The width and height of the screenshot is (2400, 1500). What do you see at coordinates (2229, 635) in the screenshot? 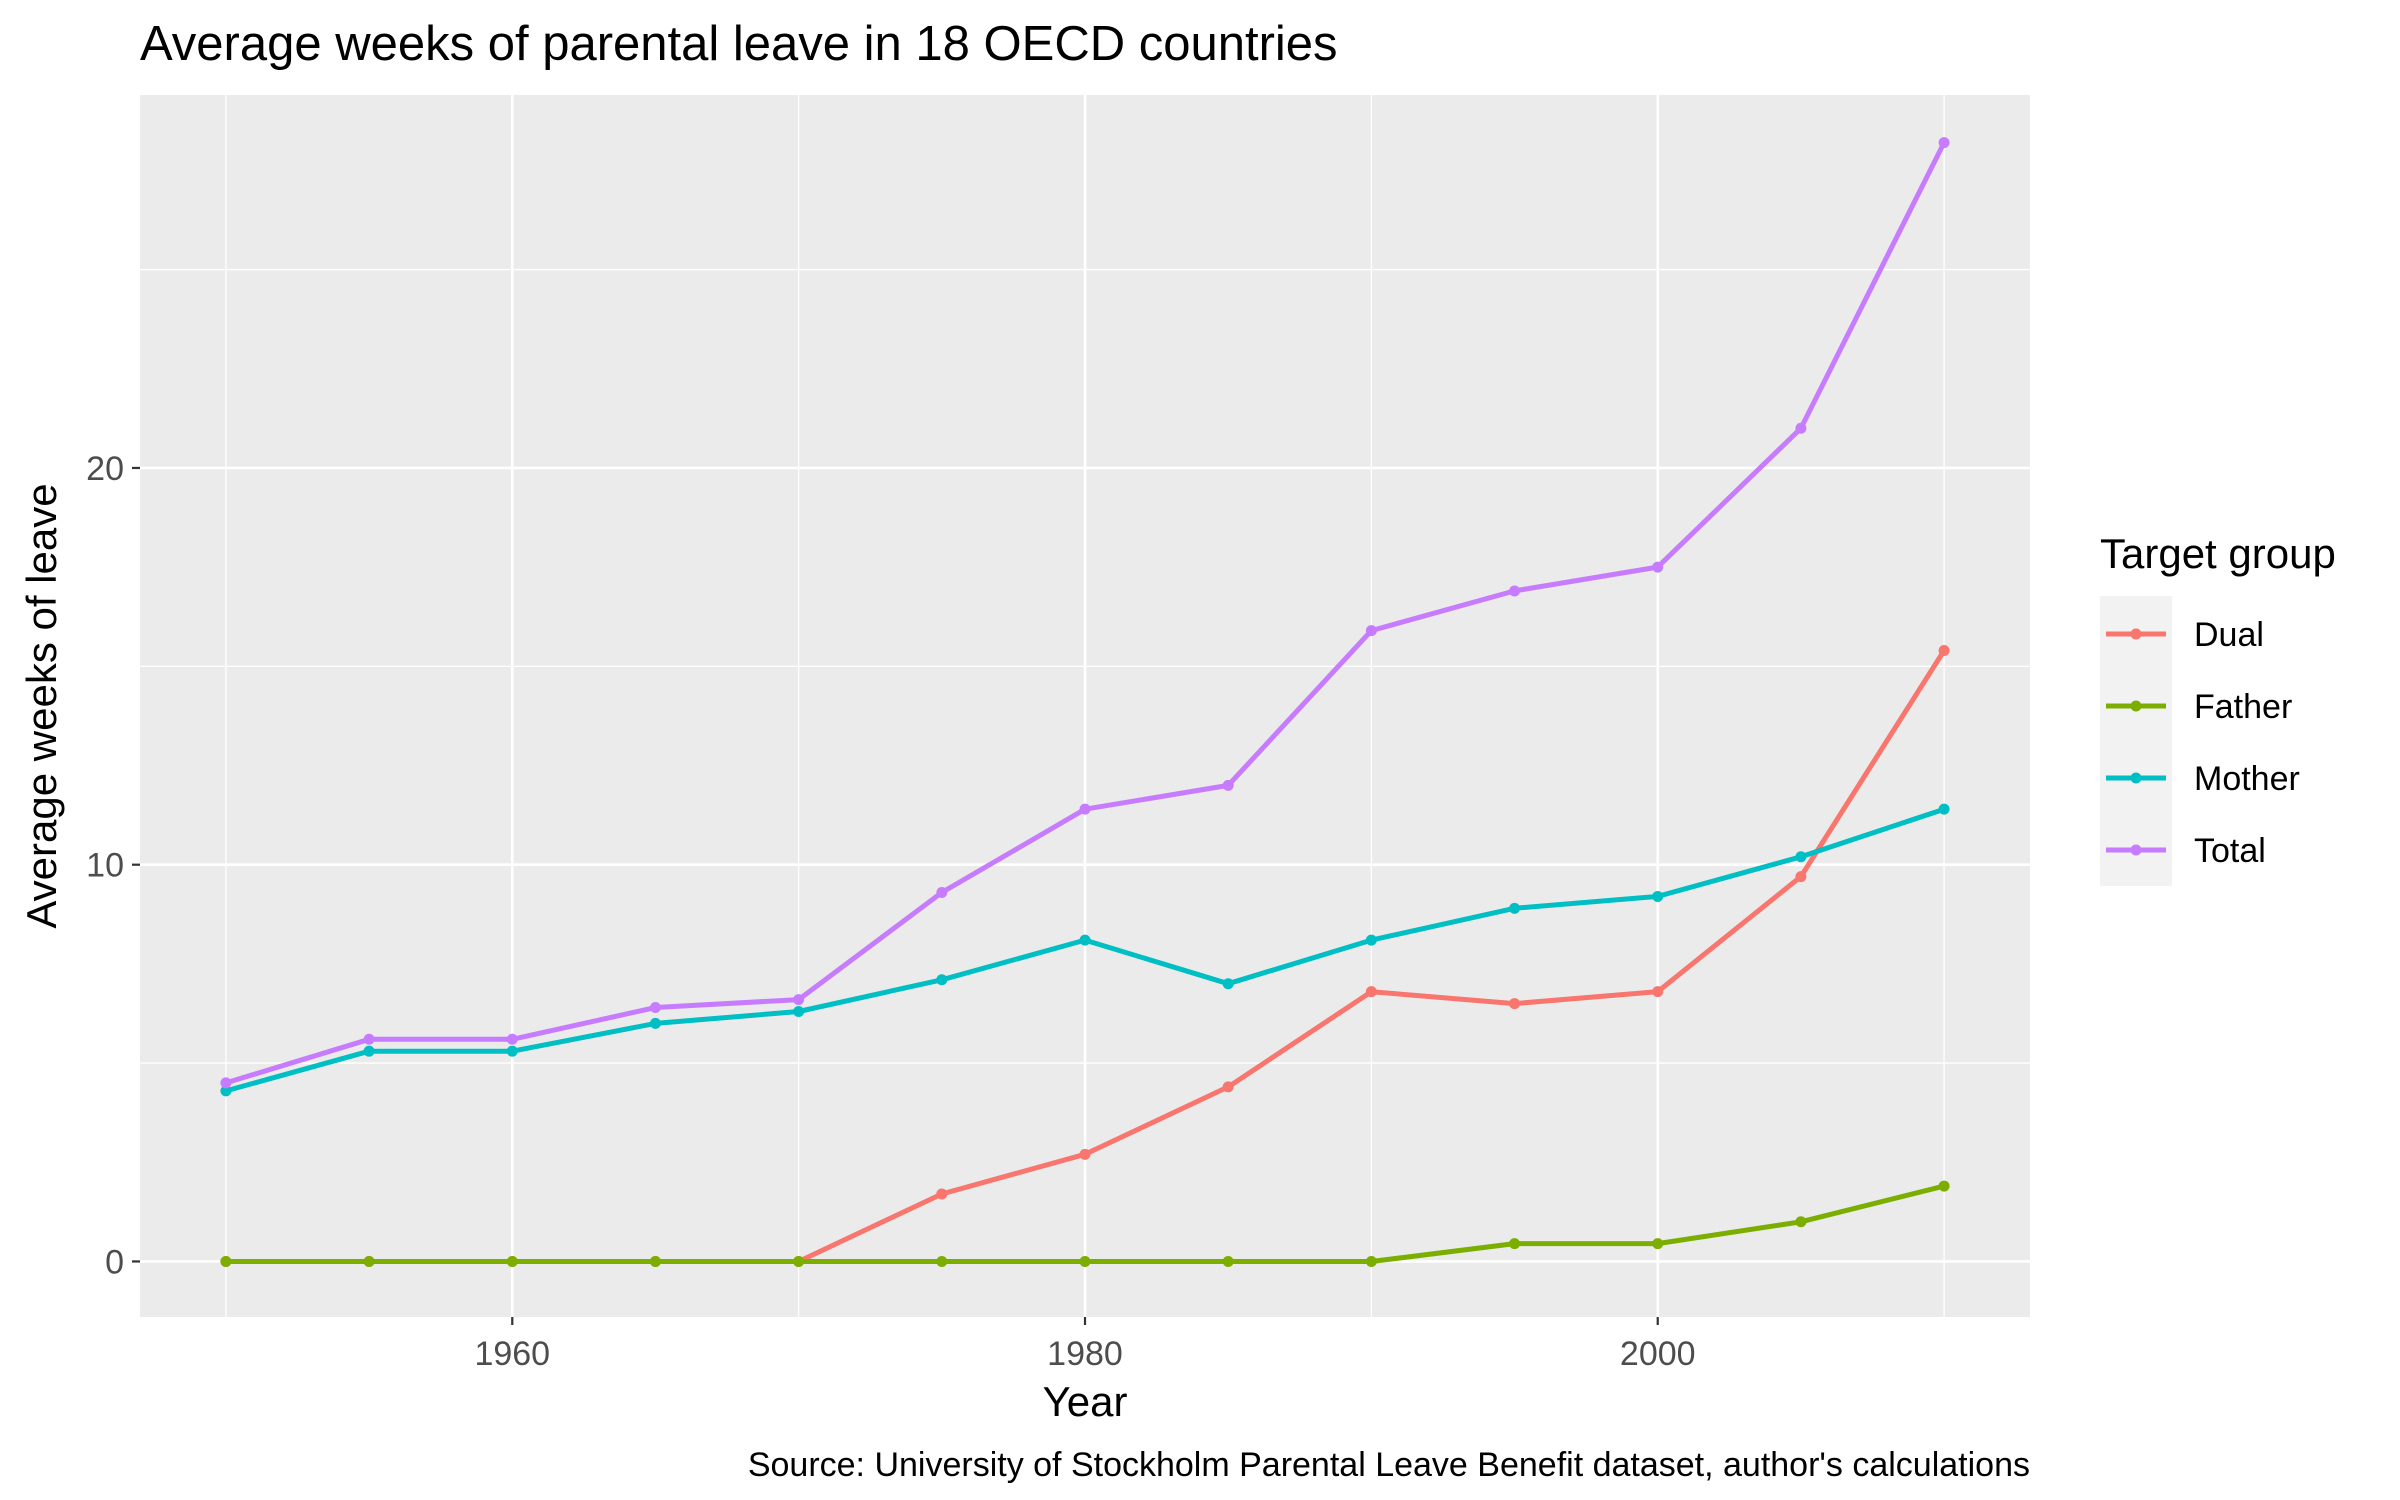
I see `legend-label-dual: Dual` at bounding box center [2229, 635].